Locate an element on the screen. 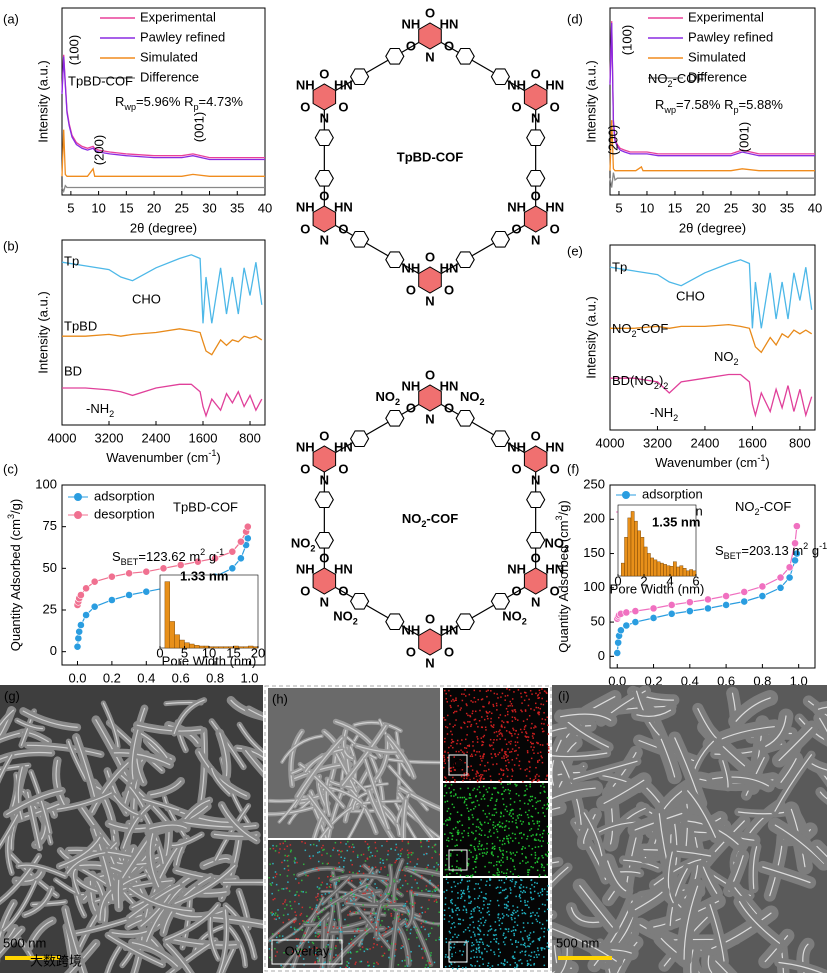  text-part: -COF is located at coordinates (689, 78).